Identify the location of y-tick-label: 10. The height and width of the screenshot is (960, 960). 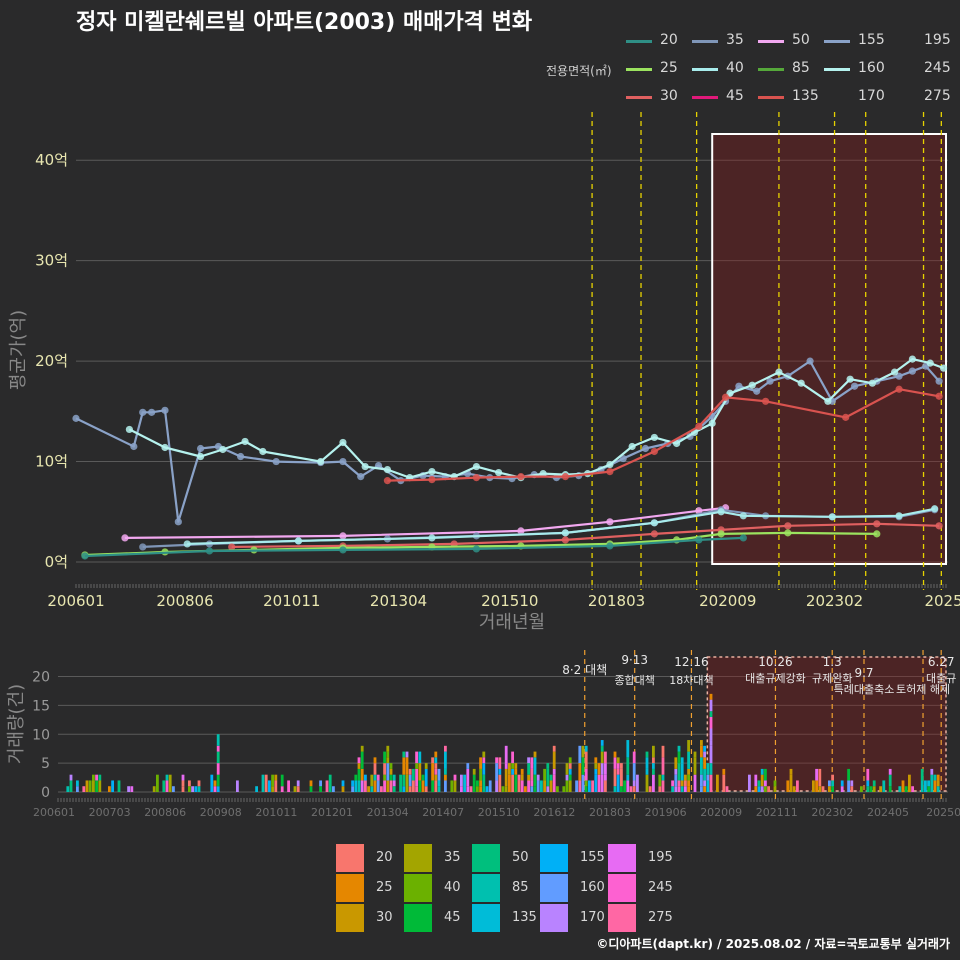
(41, 735).